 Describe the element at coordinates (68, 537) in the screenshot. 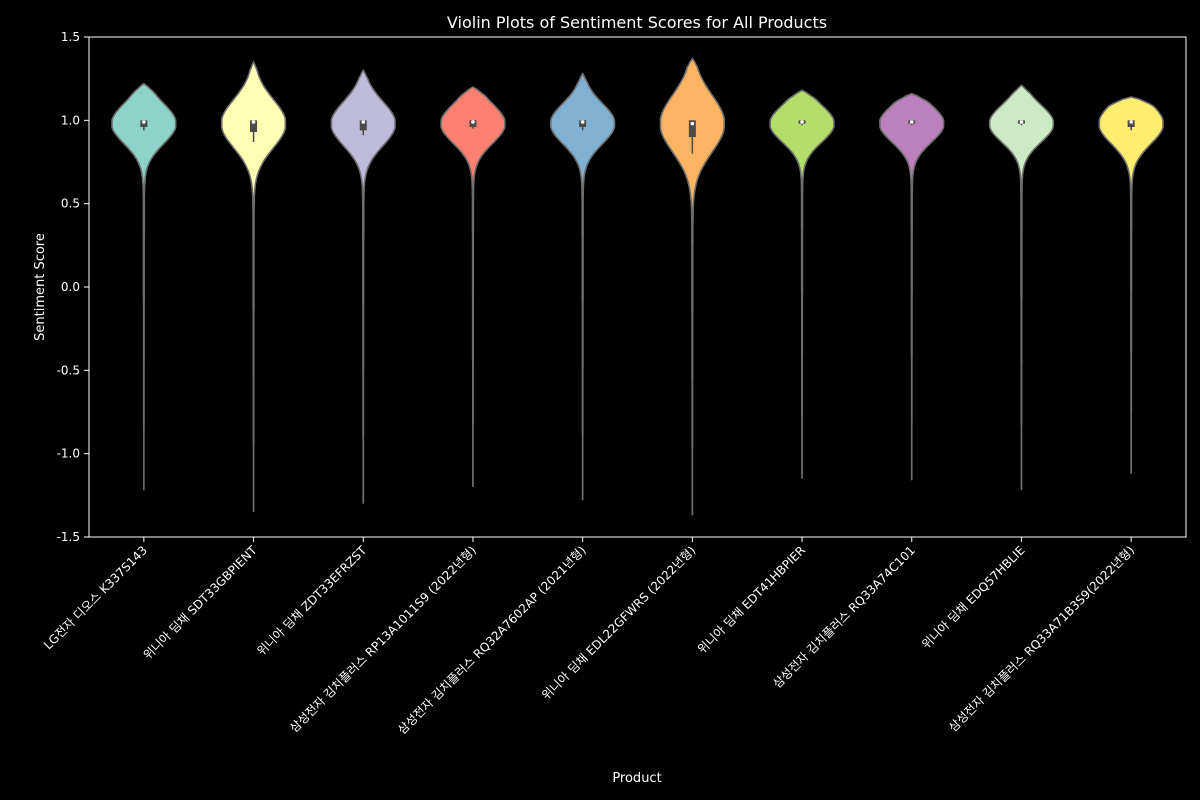

I see `y-tick-label: -1.5` at that location.